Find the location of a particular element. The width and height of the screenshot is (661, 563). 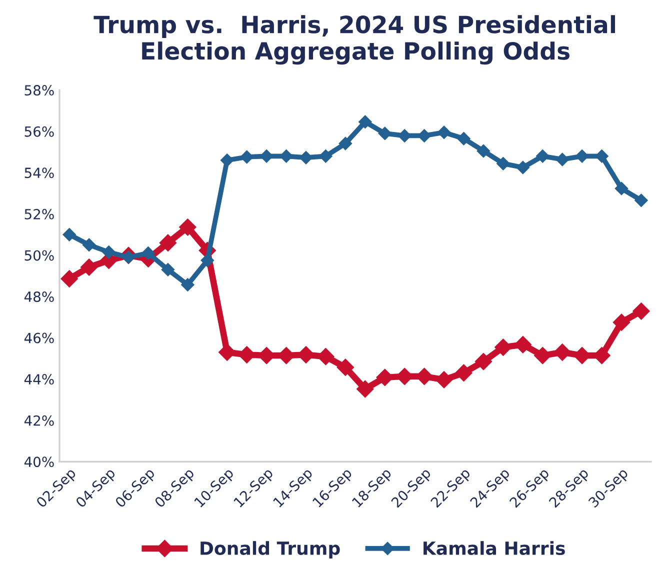

y-tick-label: 40% is located at coordinates (39, 462).